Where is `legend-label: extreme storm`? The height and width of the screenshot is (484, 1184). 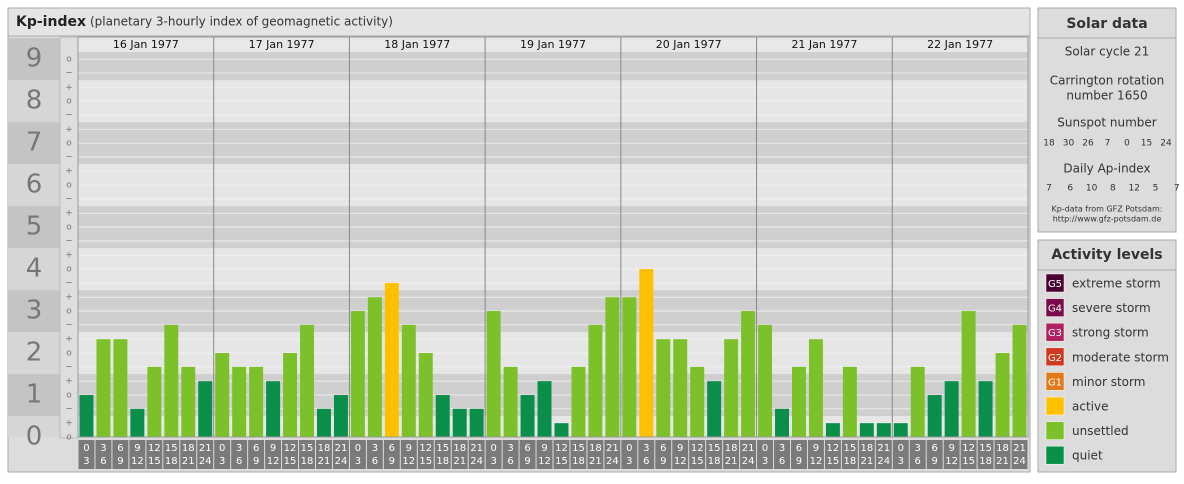
legend-label: extreme storm is located at coordinates (1116, 284).